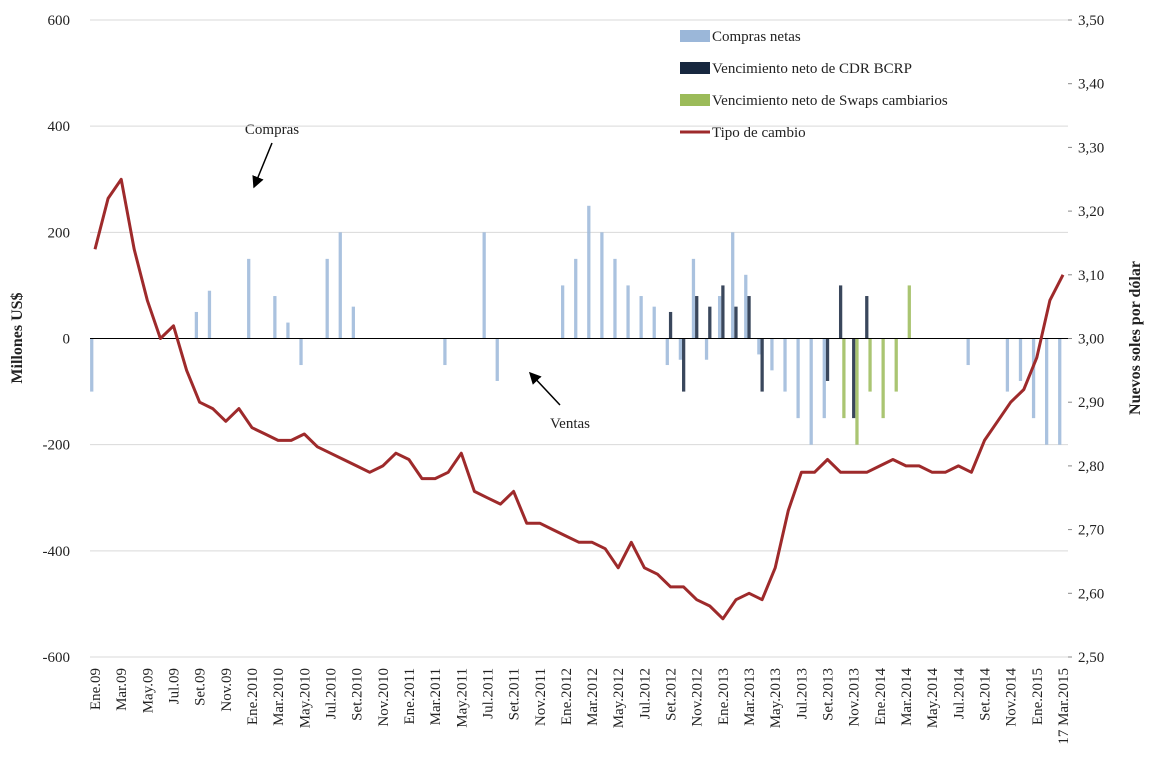 The image size is (1154, 779). I want to click on x-tick-label: Set.2010, so click(358, 694).